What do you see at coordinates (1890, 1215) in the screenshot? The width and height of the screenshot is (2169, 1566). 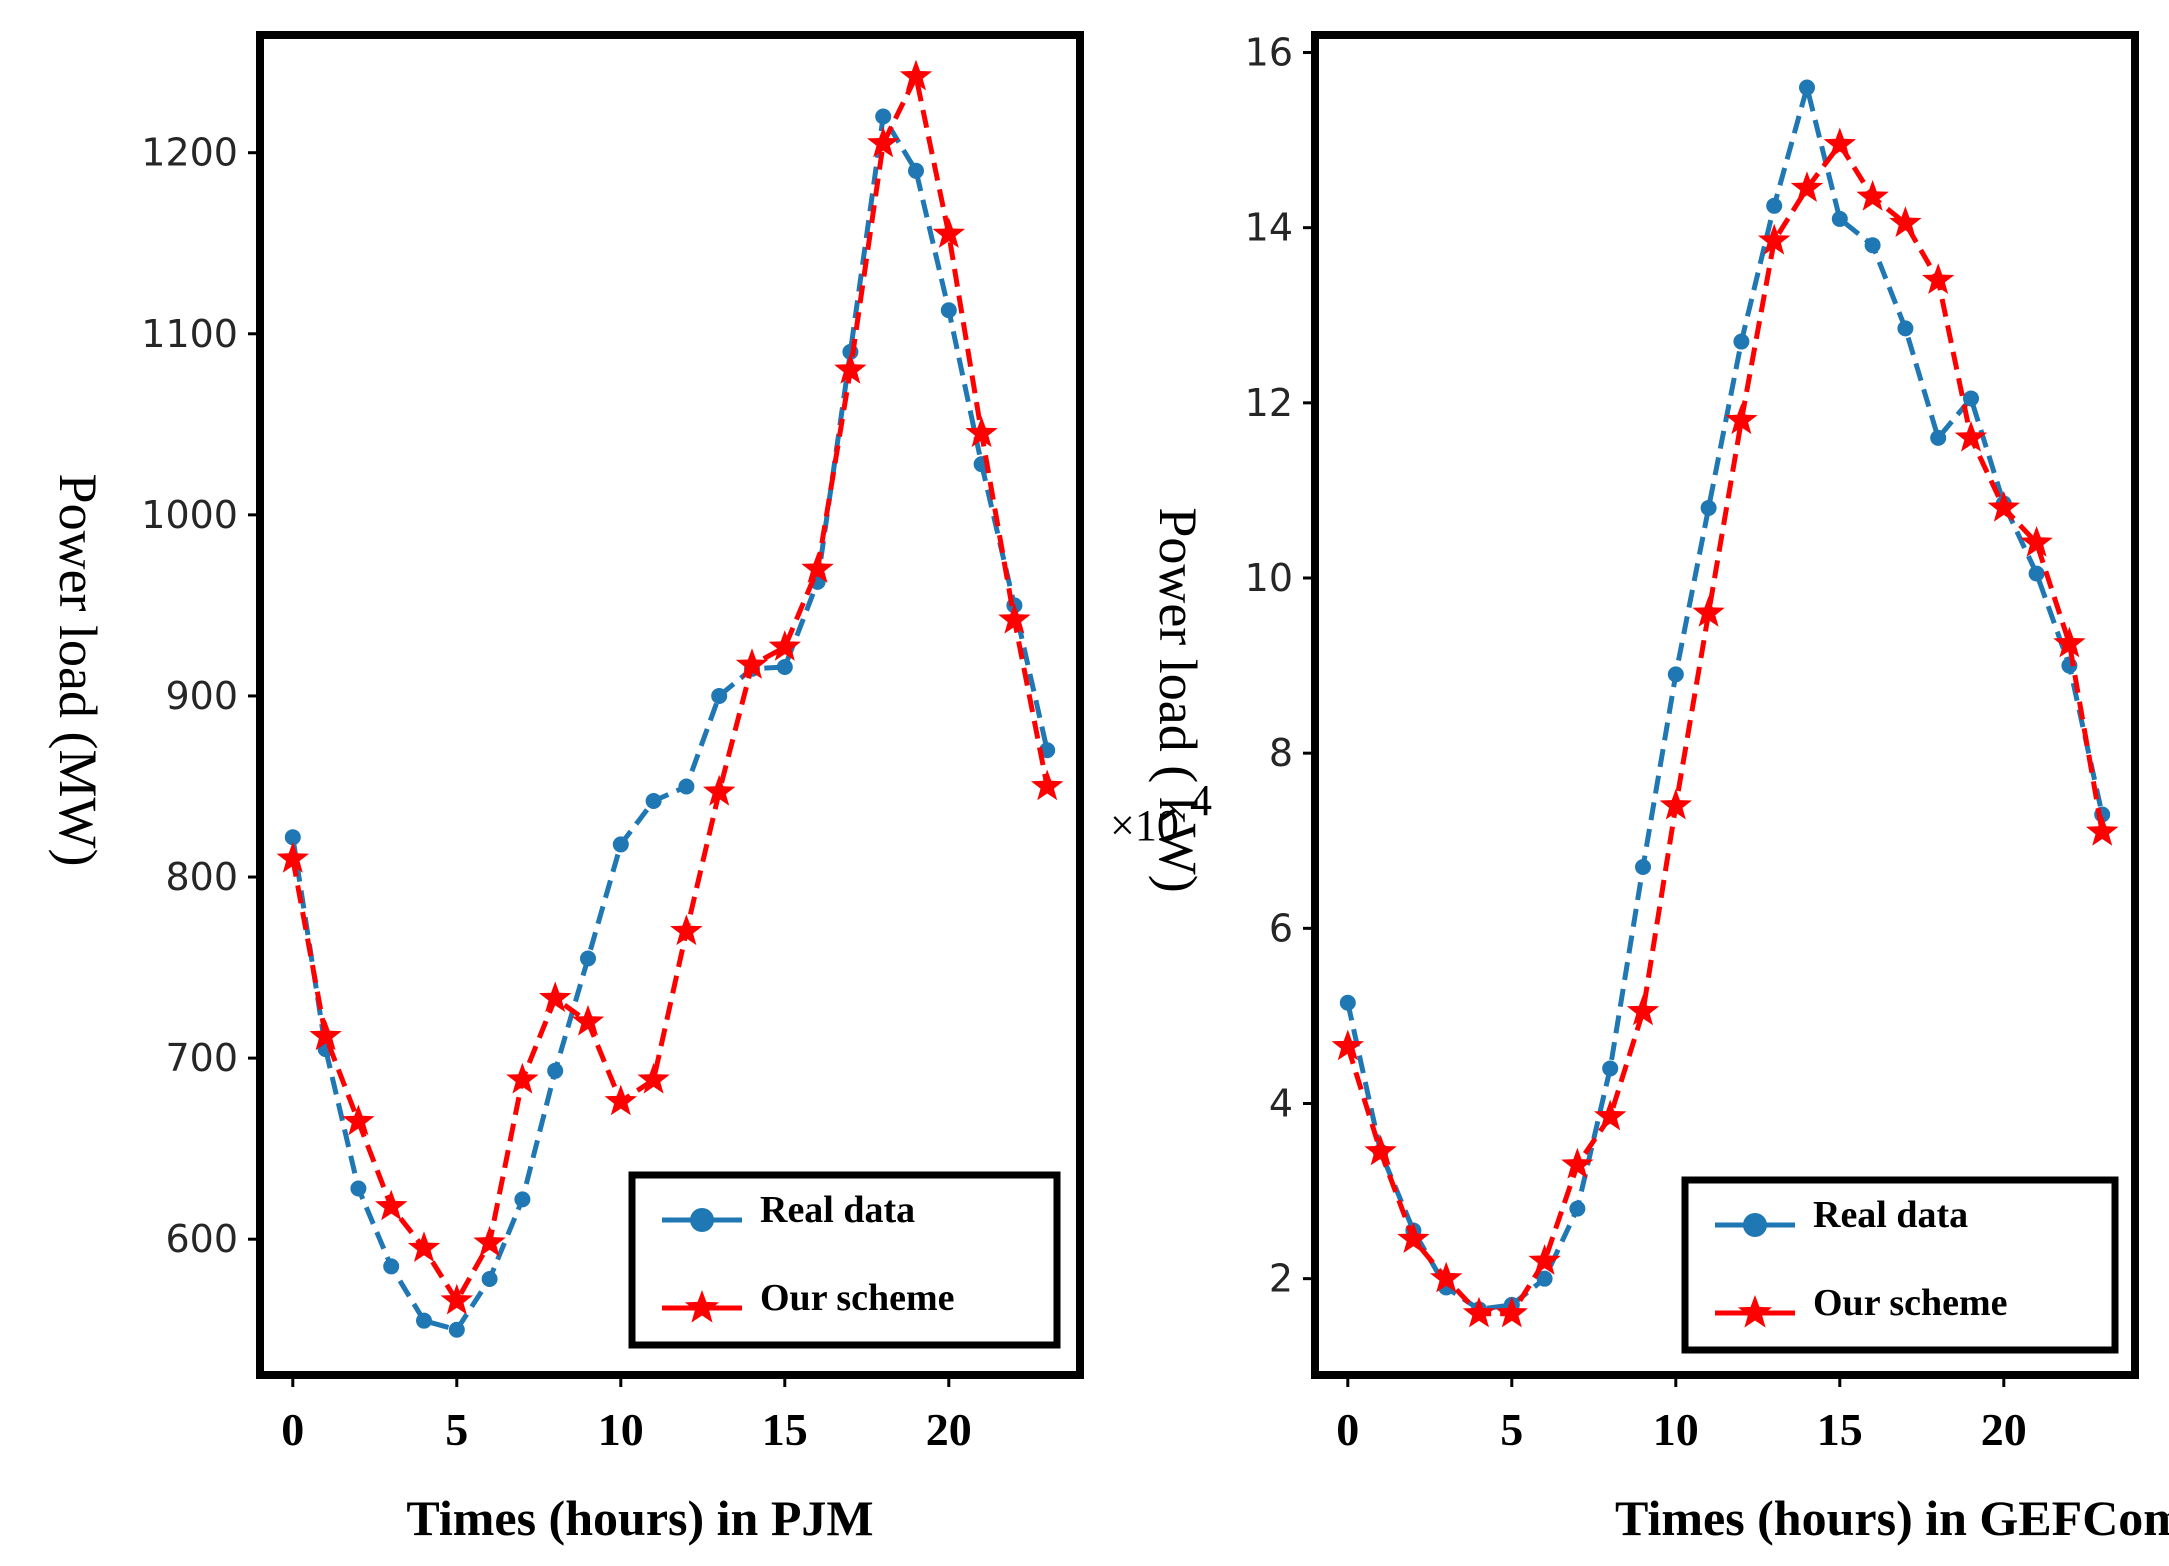 I see `legend-label: Real data` at bounding box center [1890, 1215].